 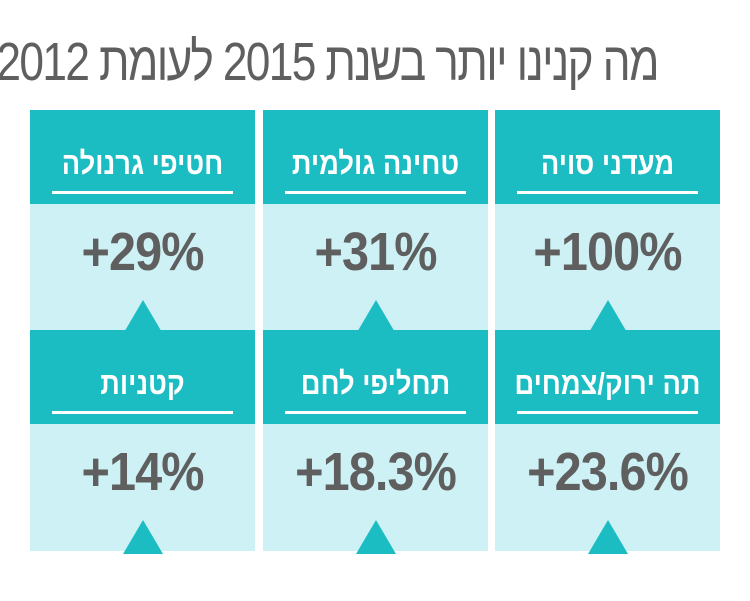 I want to click on category-label: תחליפי לחם, so click(x=375, y=383).